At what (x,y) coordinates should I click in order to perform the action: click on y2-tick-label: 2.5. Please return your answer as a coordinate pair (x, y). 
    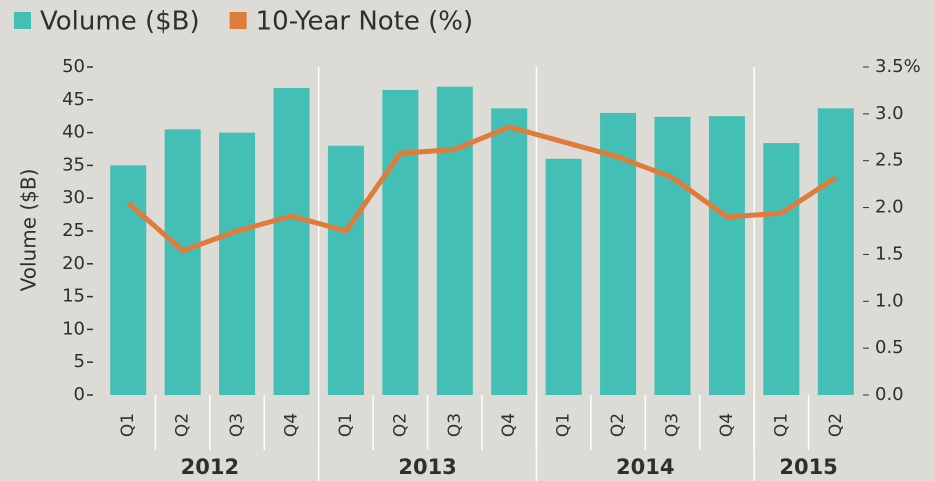
    Looking at the image, I should click on (889, 160).